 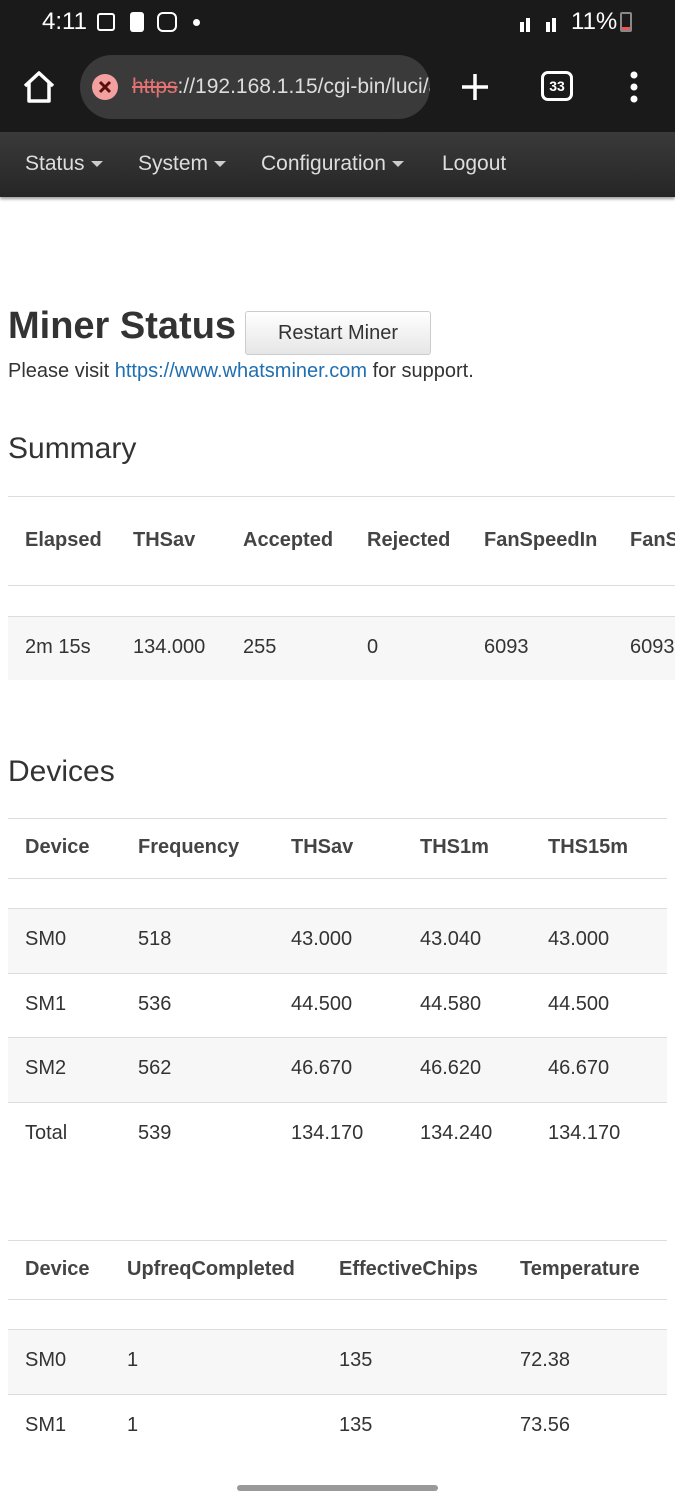 What do you see at coordinates (626, 22) in the screenshot?
I see `battery-icon` at bounding box center [626, 22].